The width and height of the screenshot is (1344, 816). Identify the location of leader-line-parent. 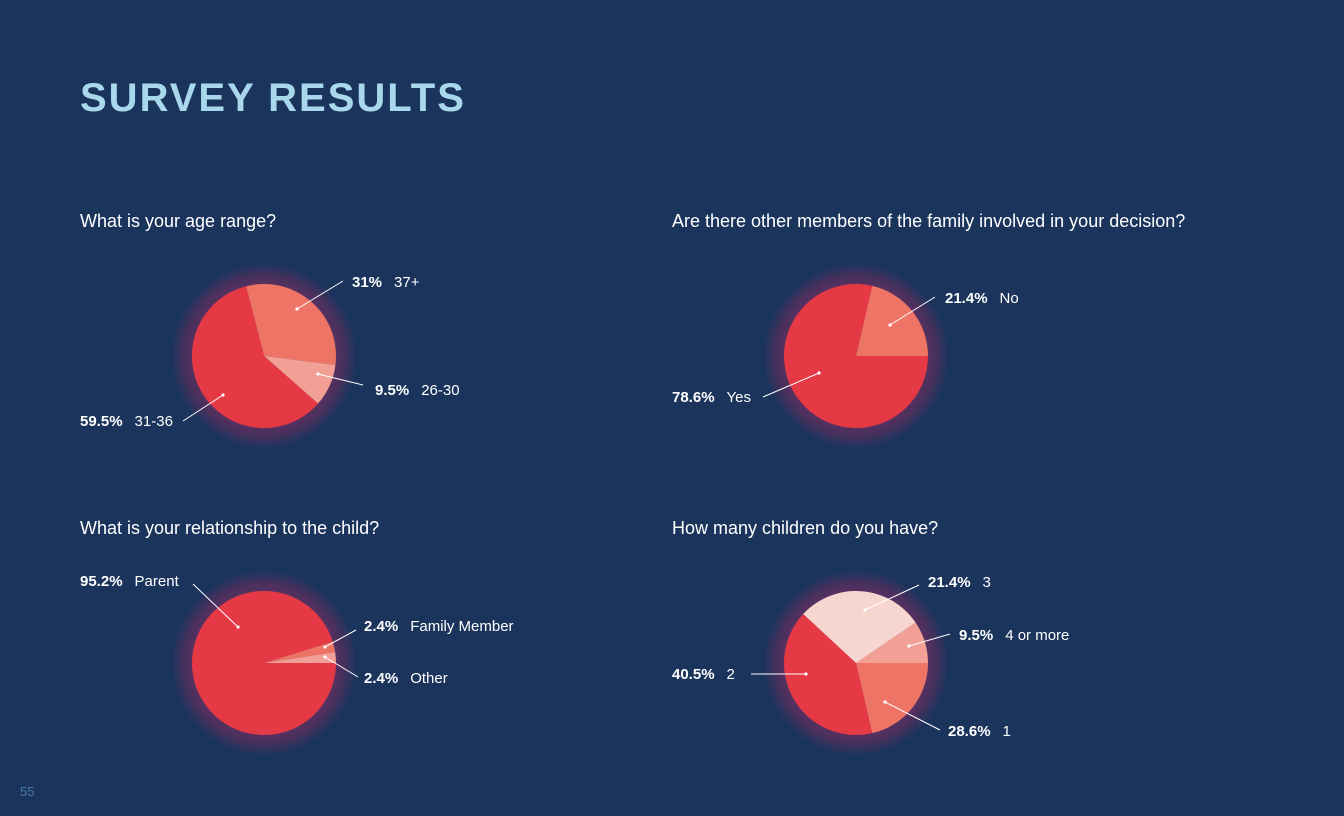
(215, 605).